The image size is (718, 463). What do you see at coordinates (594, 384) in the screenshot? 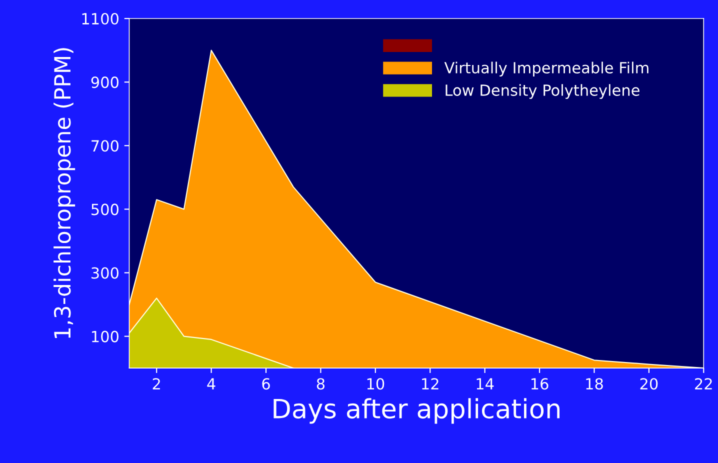
I see `x-tick-label: 18` at bounding box center [594, 384].